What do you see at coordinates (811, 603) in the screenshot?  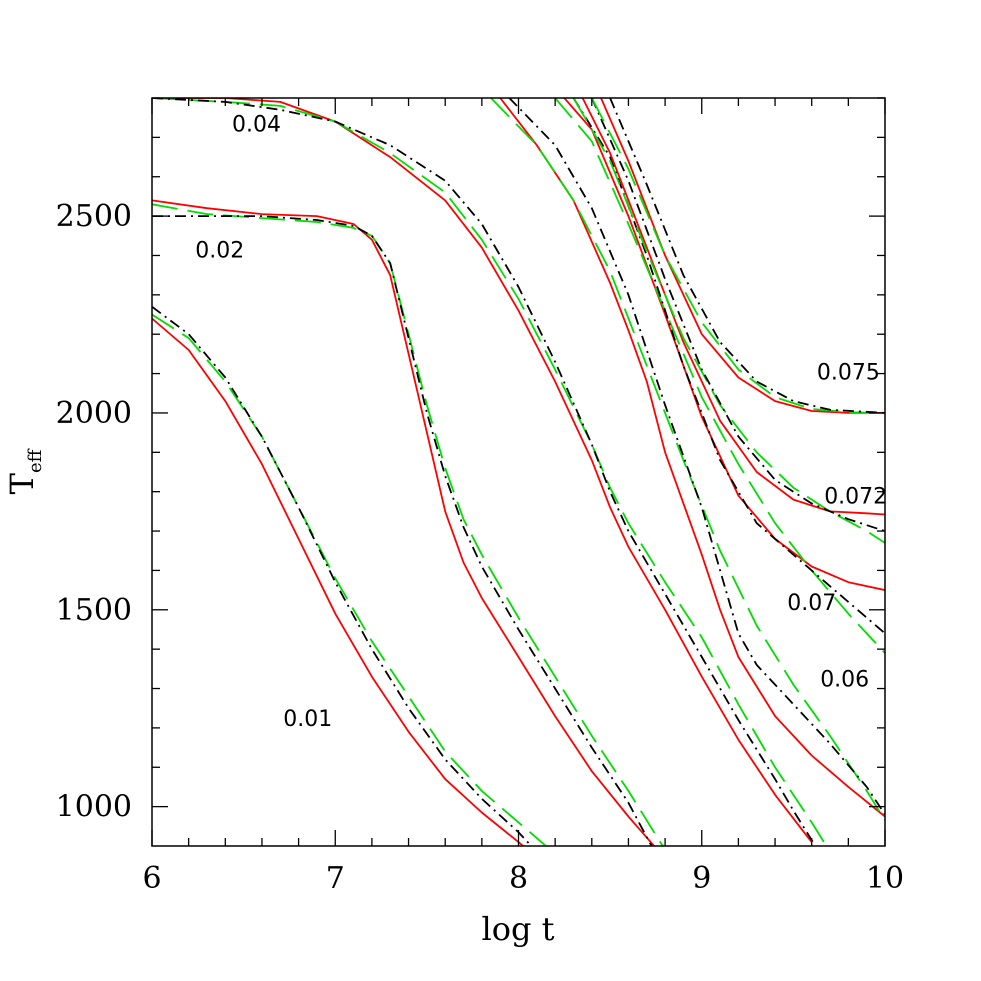 I see `curve-label-0p07: 0.07` at bounding box center [811, 603].